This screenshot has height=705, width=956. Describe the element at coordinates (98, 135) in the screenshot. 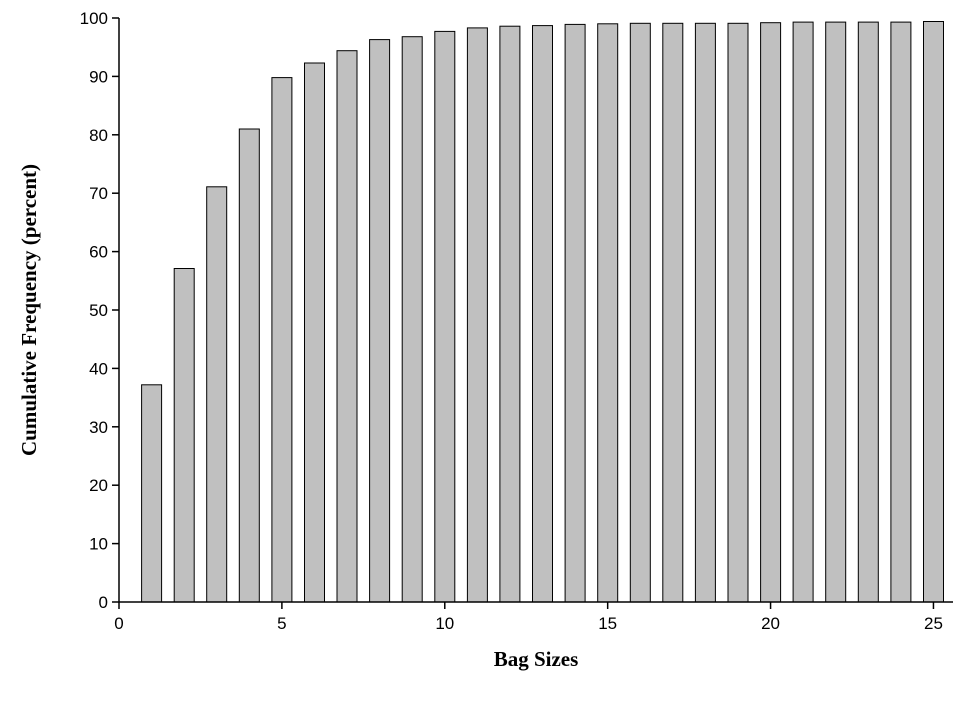

I see `y-tick-label-80: 80` at that location.